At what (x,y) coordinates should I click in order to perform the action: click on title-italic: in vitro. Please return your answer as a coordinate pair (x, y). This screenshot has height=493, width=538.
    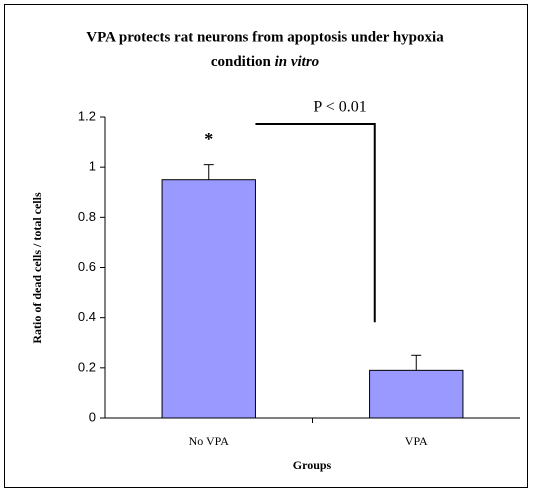
    Looking at the image, I should click on (297, 62).